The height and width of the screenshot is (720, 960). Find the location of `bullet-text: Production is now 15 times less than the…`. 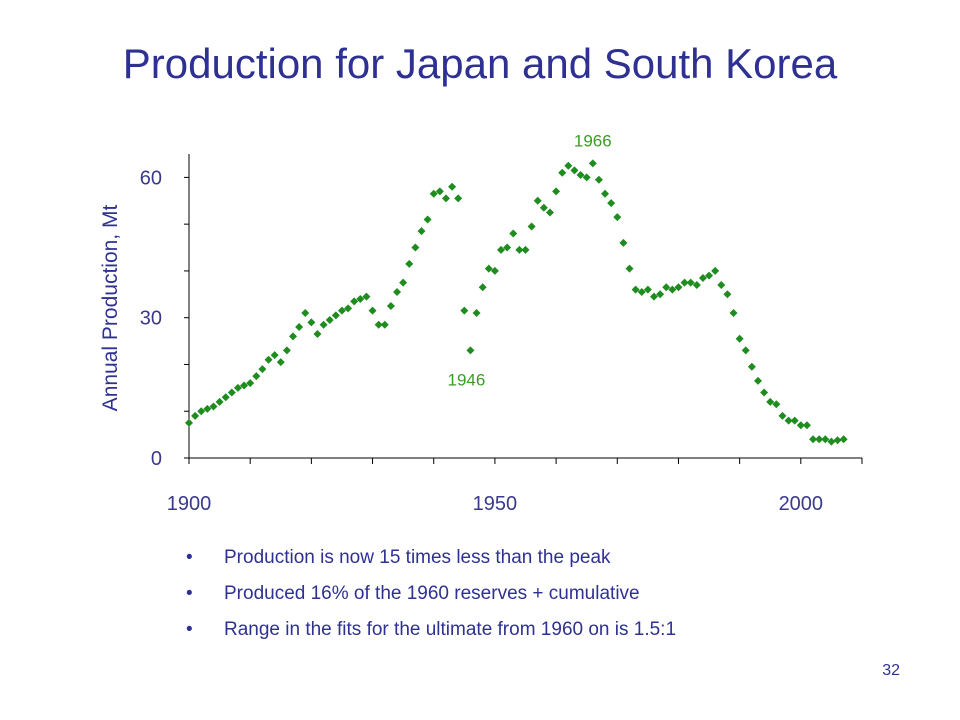

bullet-text: Production is now 15 times less than the… is located at coordinates (417, 557).